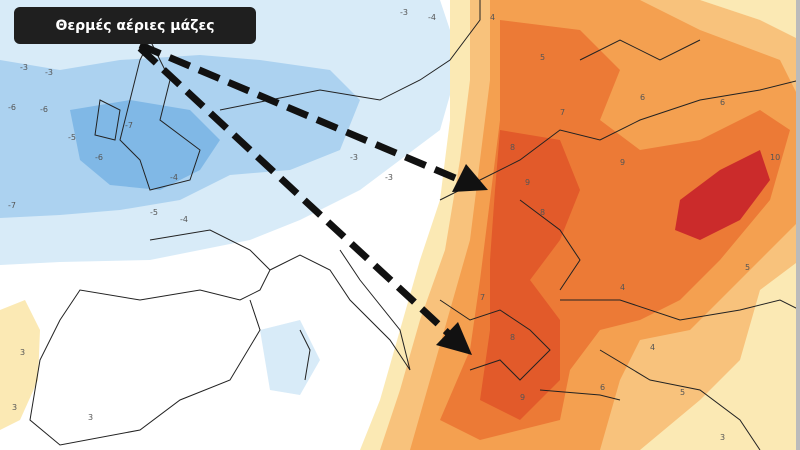  What do you see at coordinates (722, 195) in the screenshot?
I see `warm-anomaly-red` at bounding box center [722, 195].